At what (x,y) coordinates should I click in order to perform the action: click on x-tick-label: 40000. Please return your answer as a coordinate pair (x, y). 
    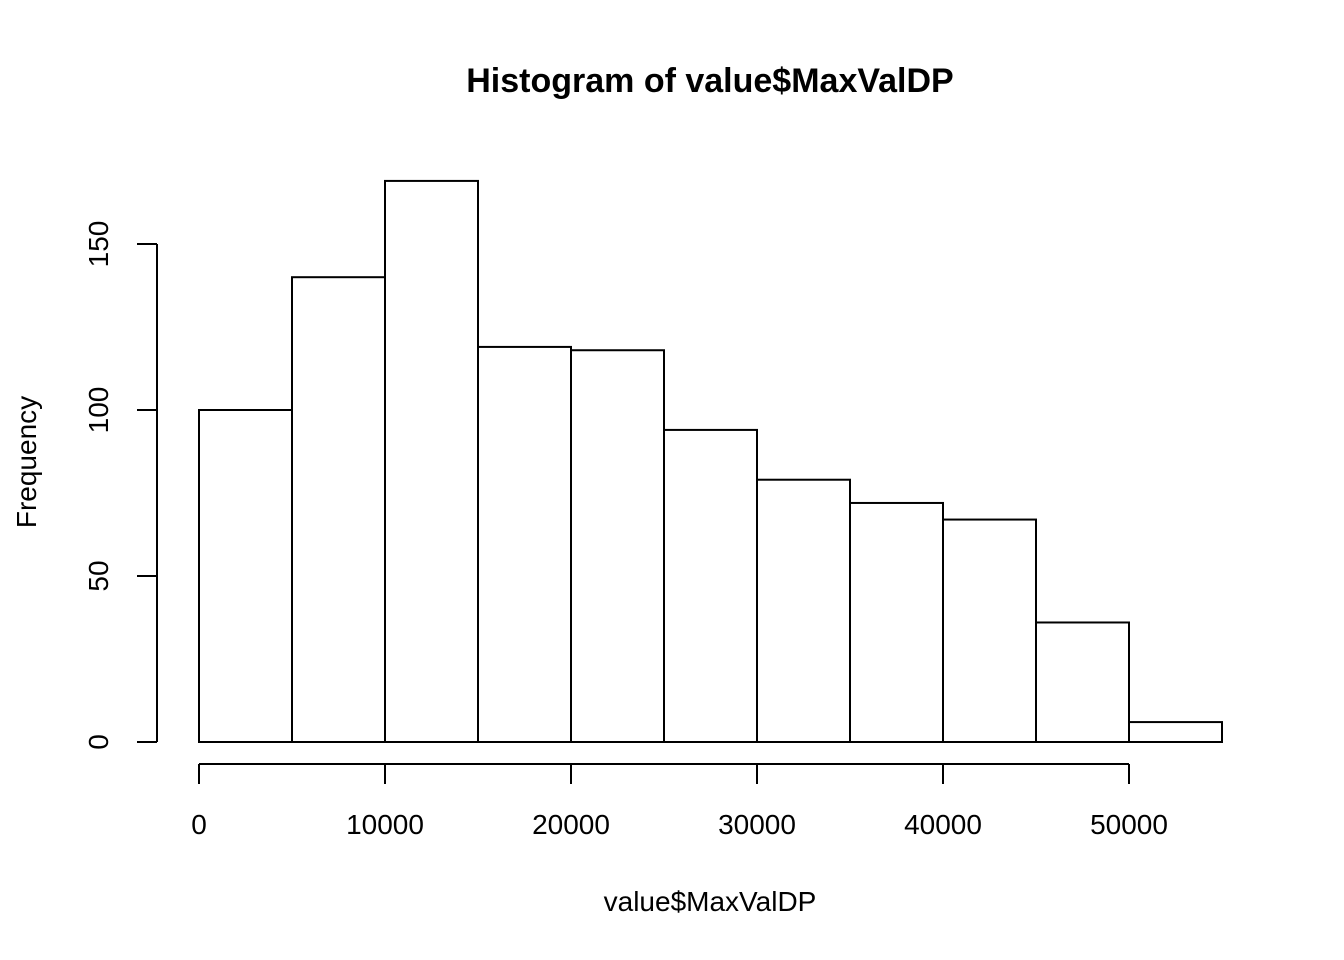
    Looking at the image, I should click on (943, 824).